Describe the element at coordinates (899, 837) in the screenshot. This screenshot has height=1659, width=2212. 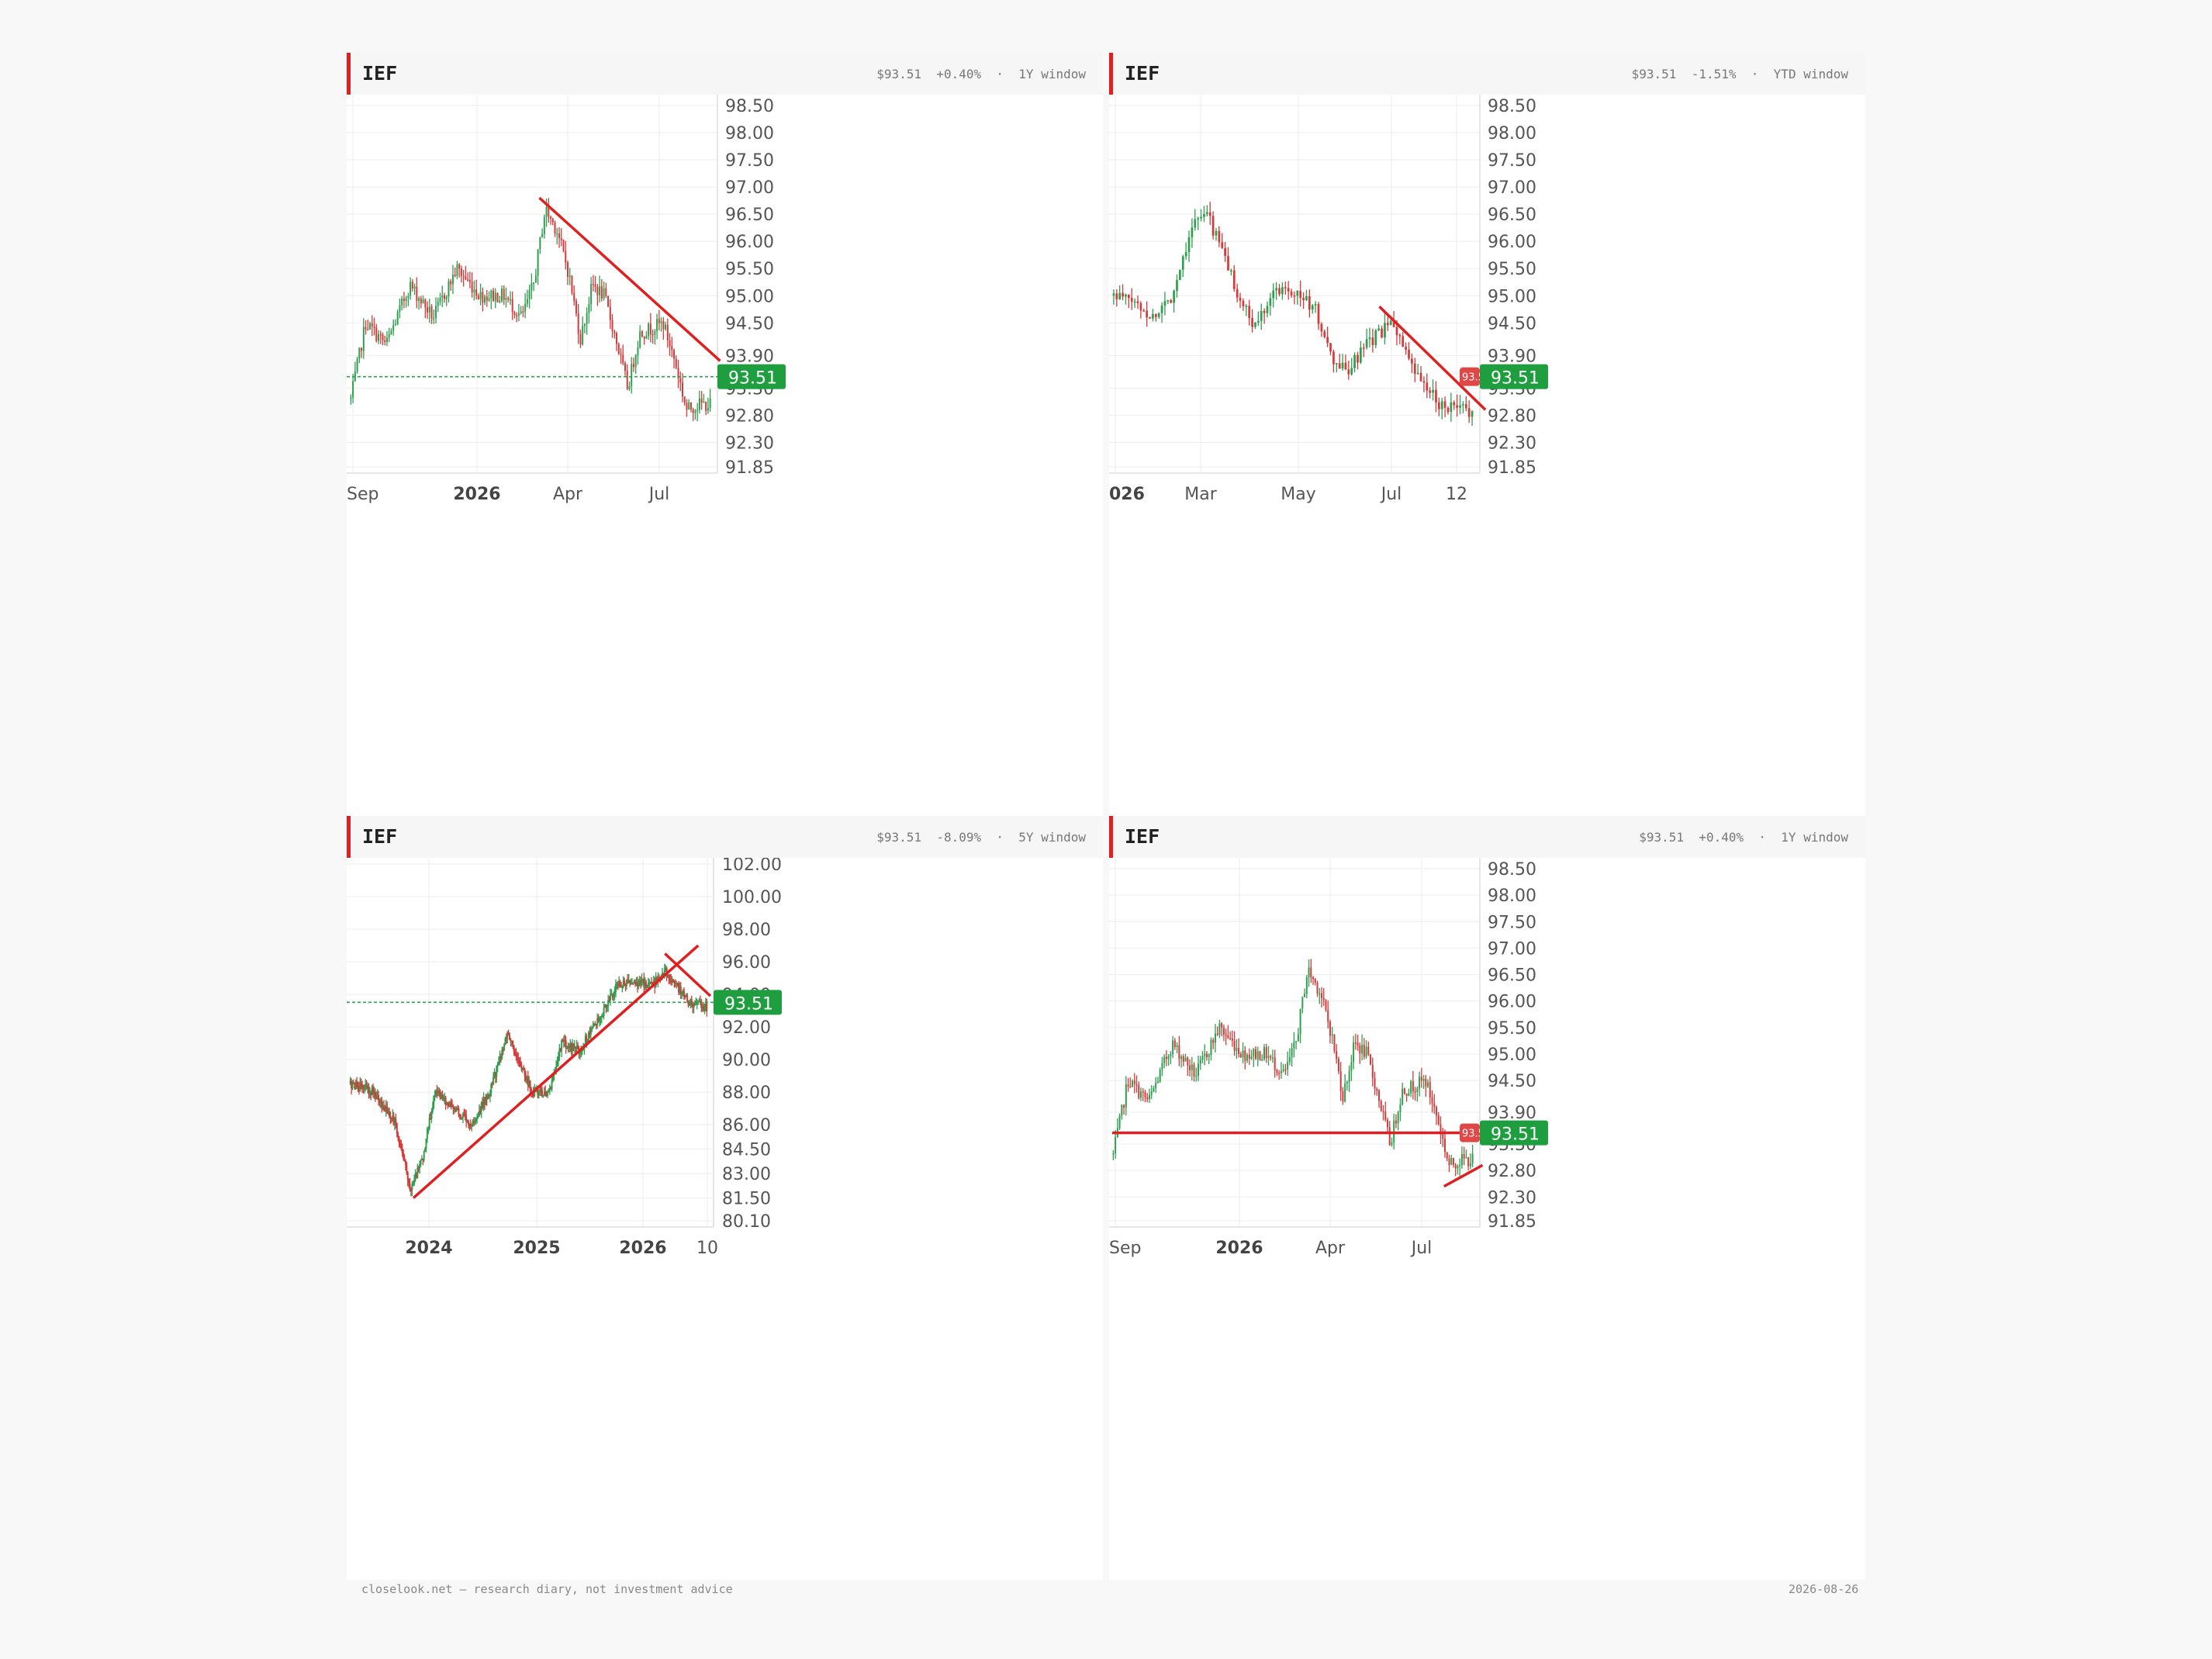
I see `price-text: $93.51` at that location.